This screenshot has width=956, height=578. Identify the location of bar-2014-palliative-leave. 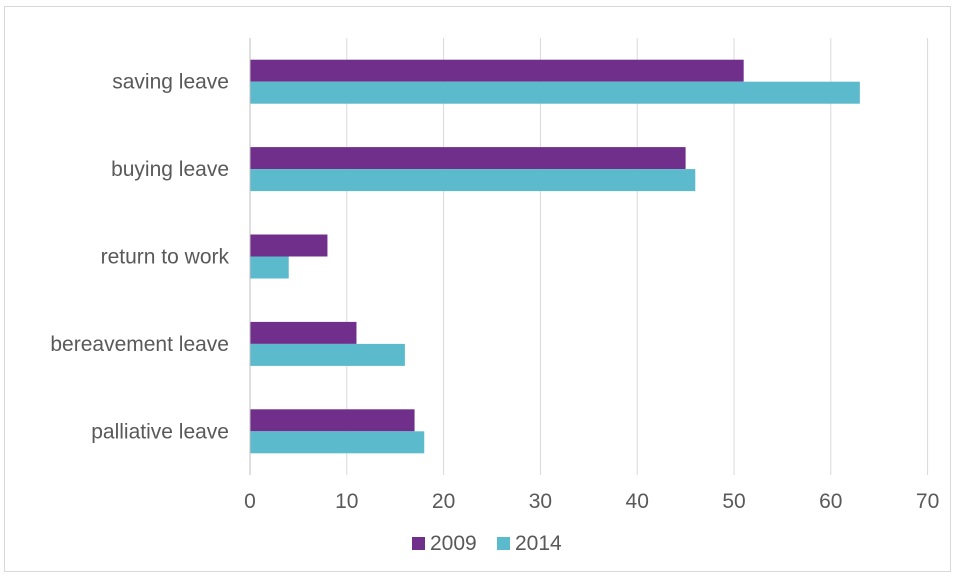
(337, 442).